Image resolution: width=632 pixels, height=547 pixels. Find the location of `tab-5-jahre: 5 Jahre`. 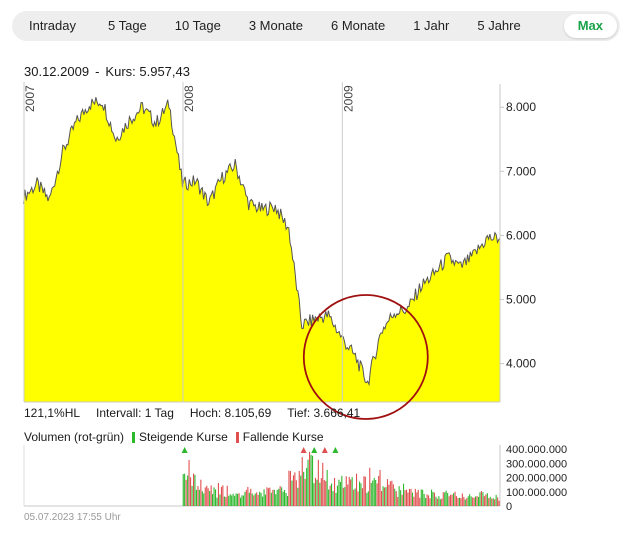

tab-5-jahre: 5 Jahre is located at coordinates (499, 25).